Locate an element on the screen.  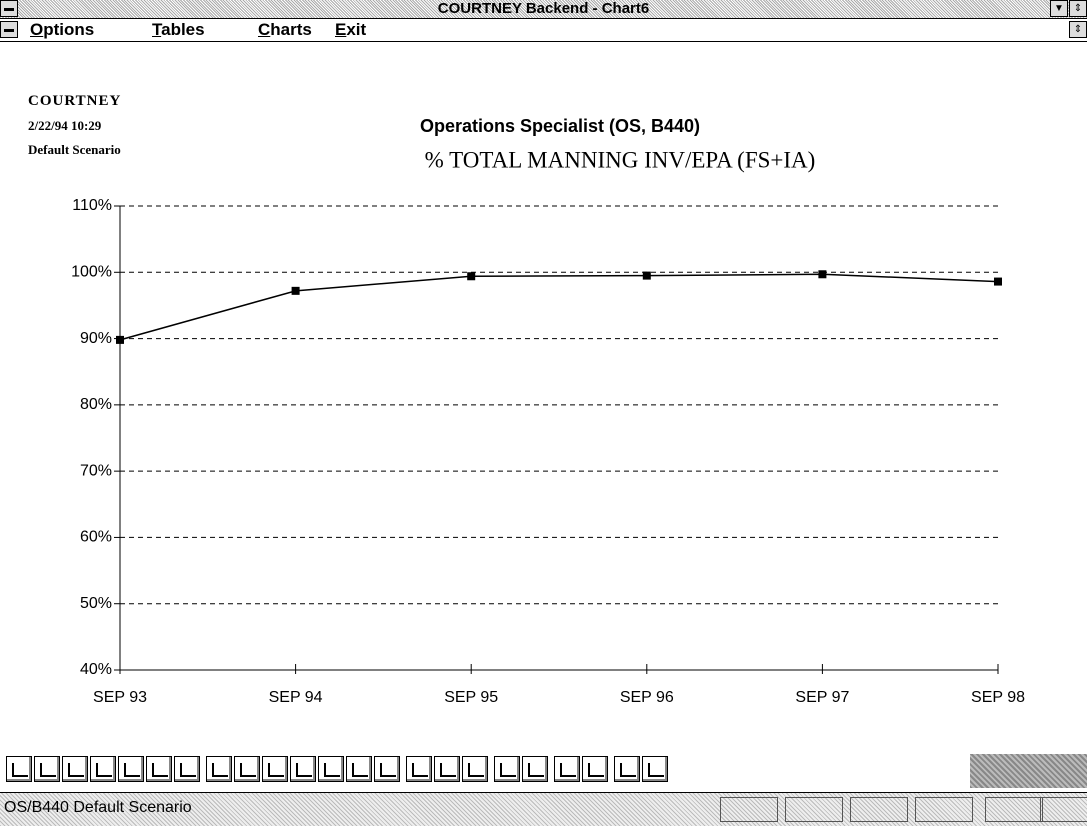
status-text: OS/B440 Default Scenario is located at coordinates (98, 807).